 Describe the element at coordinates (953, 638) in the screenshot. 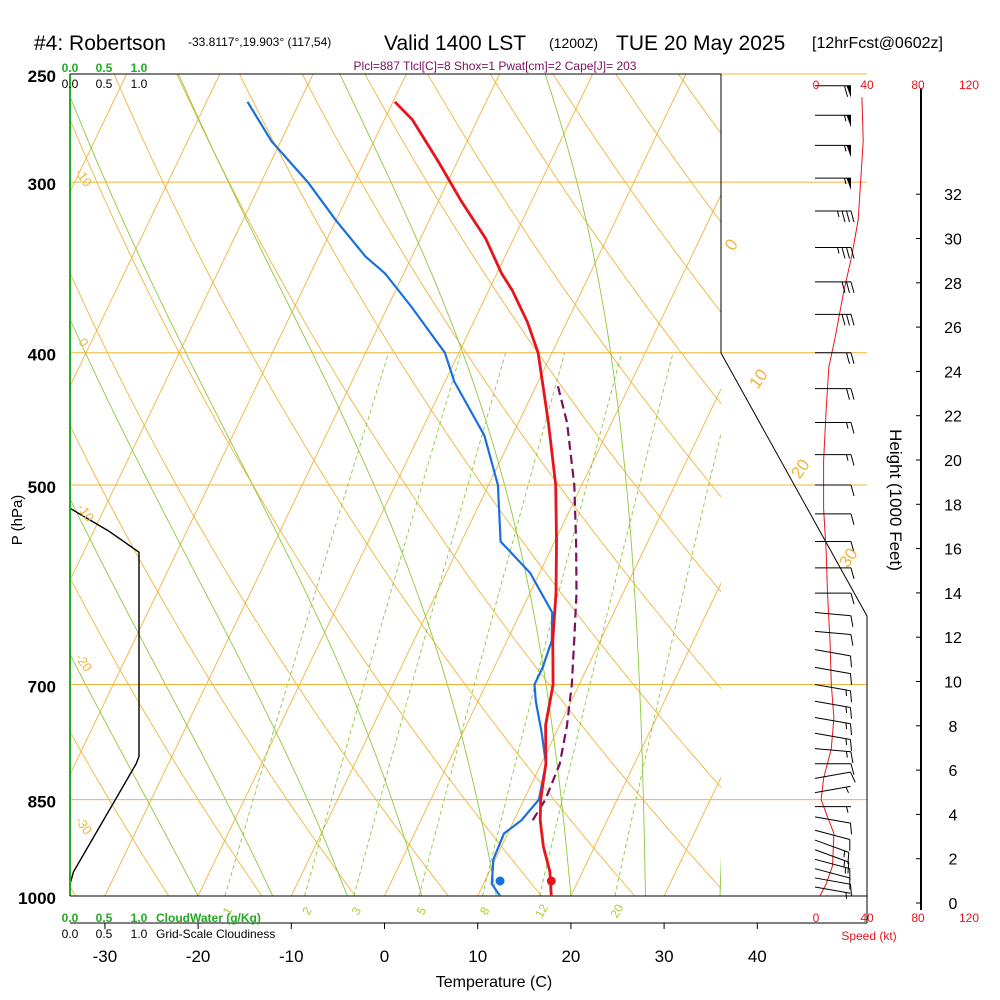

I see `height-tick-label: 12` at that location.